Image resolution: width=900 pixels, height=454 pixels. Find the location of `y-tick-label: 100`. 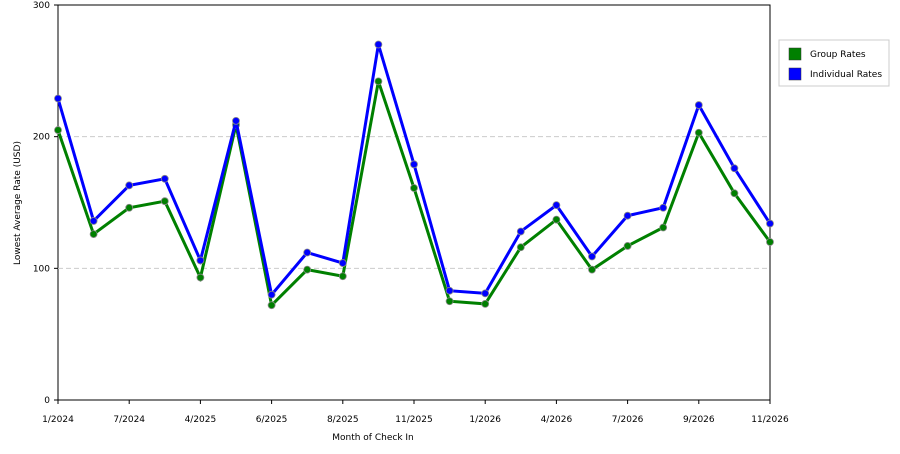

y-tick-label: 100 is located at coordinates (41, 269).